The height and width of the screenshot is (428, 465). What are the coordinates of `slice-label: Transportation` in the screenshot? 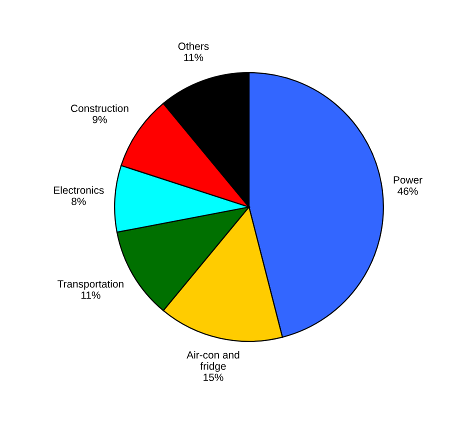 It's located at (91, 285).